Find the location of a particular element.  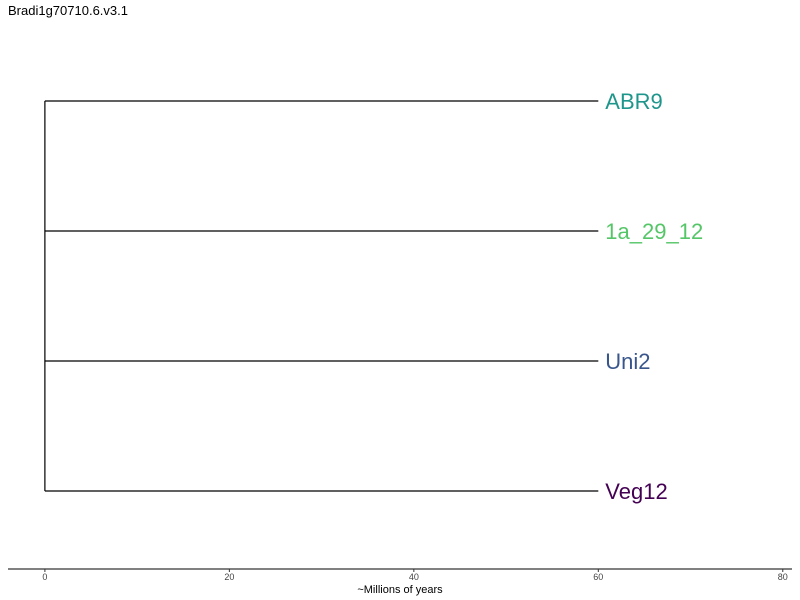

diagram-title: Bradi1g70710.6.v3.1 is located at coordinates (68, 10).